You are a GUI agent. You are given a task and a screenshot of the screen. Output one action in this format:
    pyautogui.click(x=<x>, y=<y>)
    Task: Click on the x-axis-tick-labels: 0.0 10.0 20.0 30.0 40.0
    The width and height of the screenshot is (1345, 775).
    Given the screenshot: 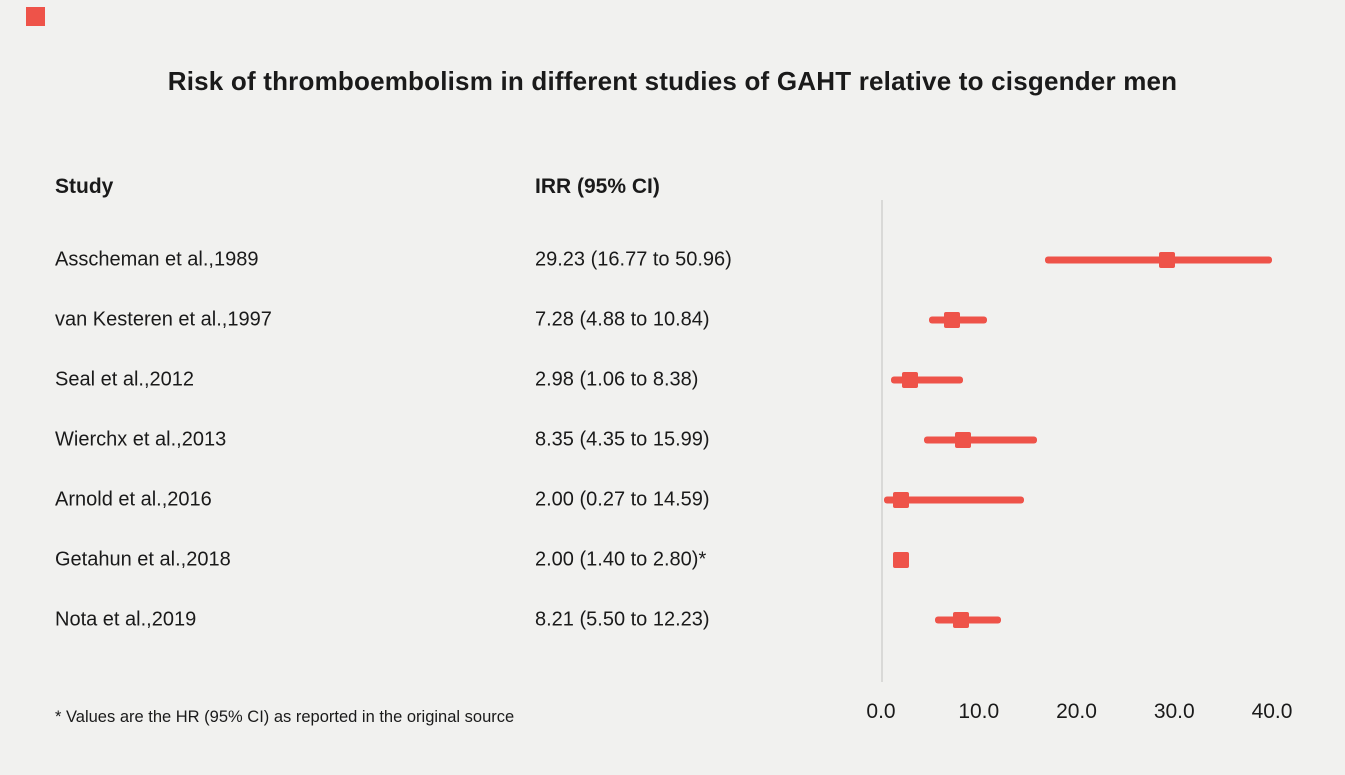 What is the action you would take?
    pyautogui.click(x=1079, y=715)
    